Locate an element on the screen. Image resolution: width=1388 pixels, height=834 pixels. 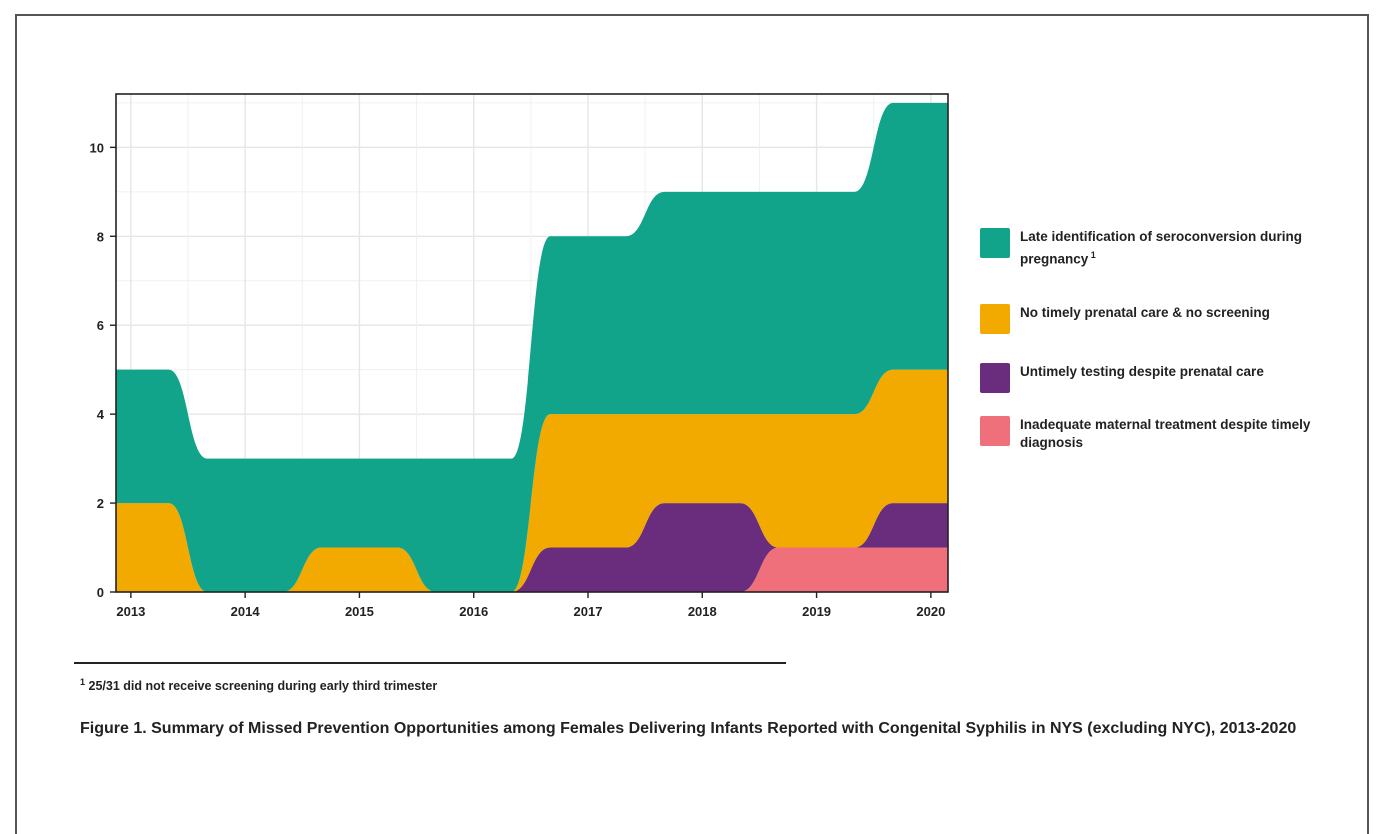
y-tick-label: 2 is located at coordinates (100, 503).